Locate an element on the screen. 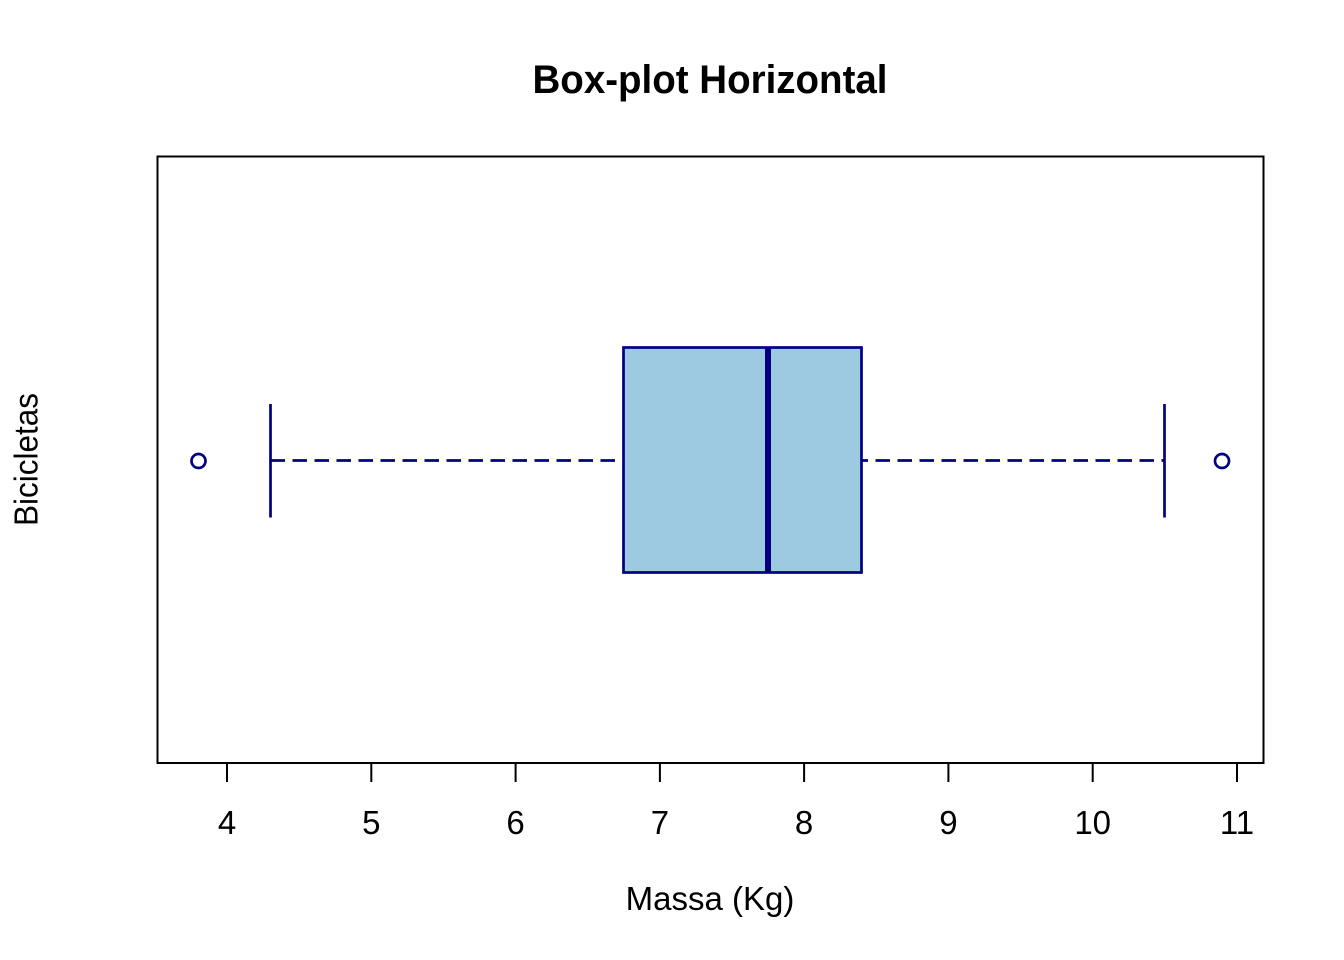 This screenshot has height=960, width=1344. svg-text: 10 is located at coordinates (1092, 822).